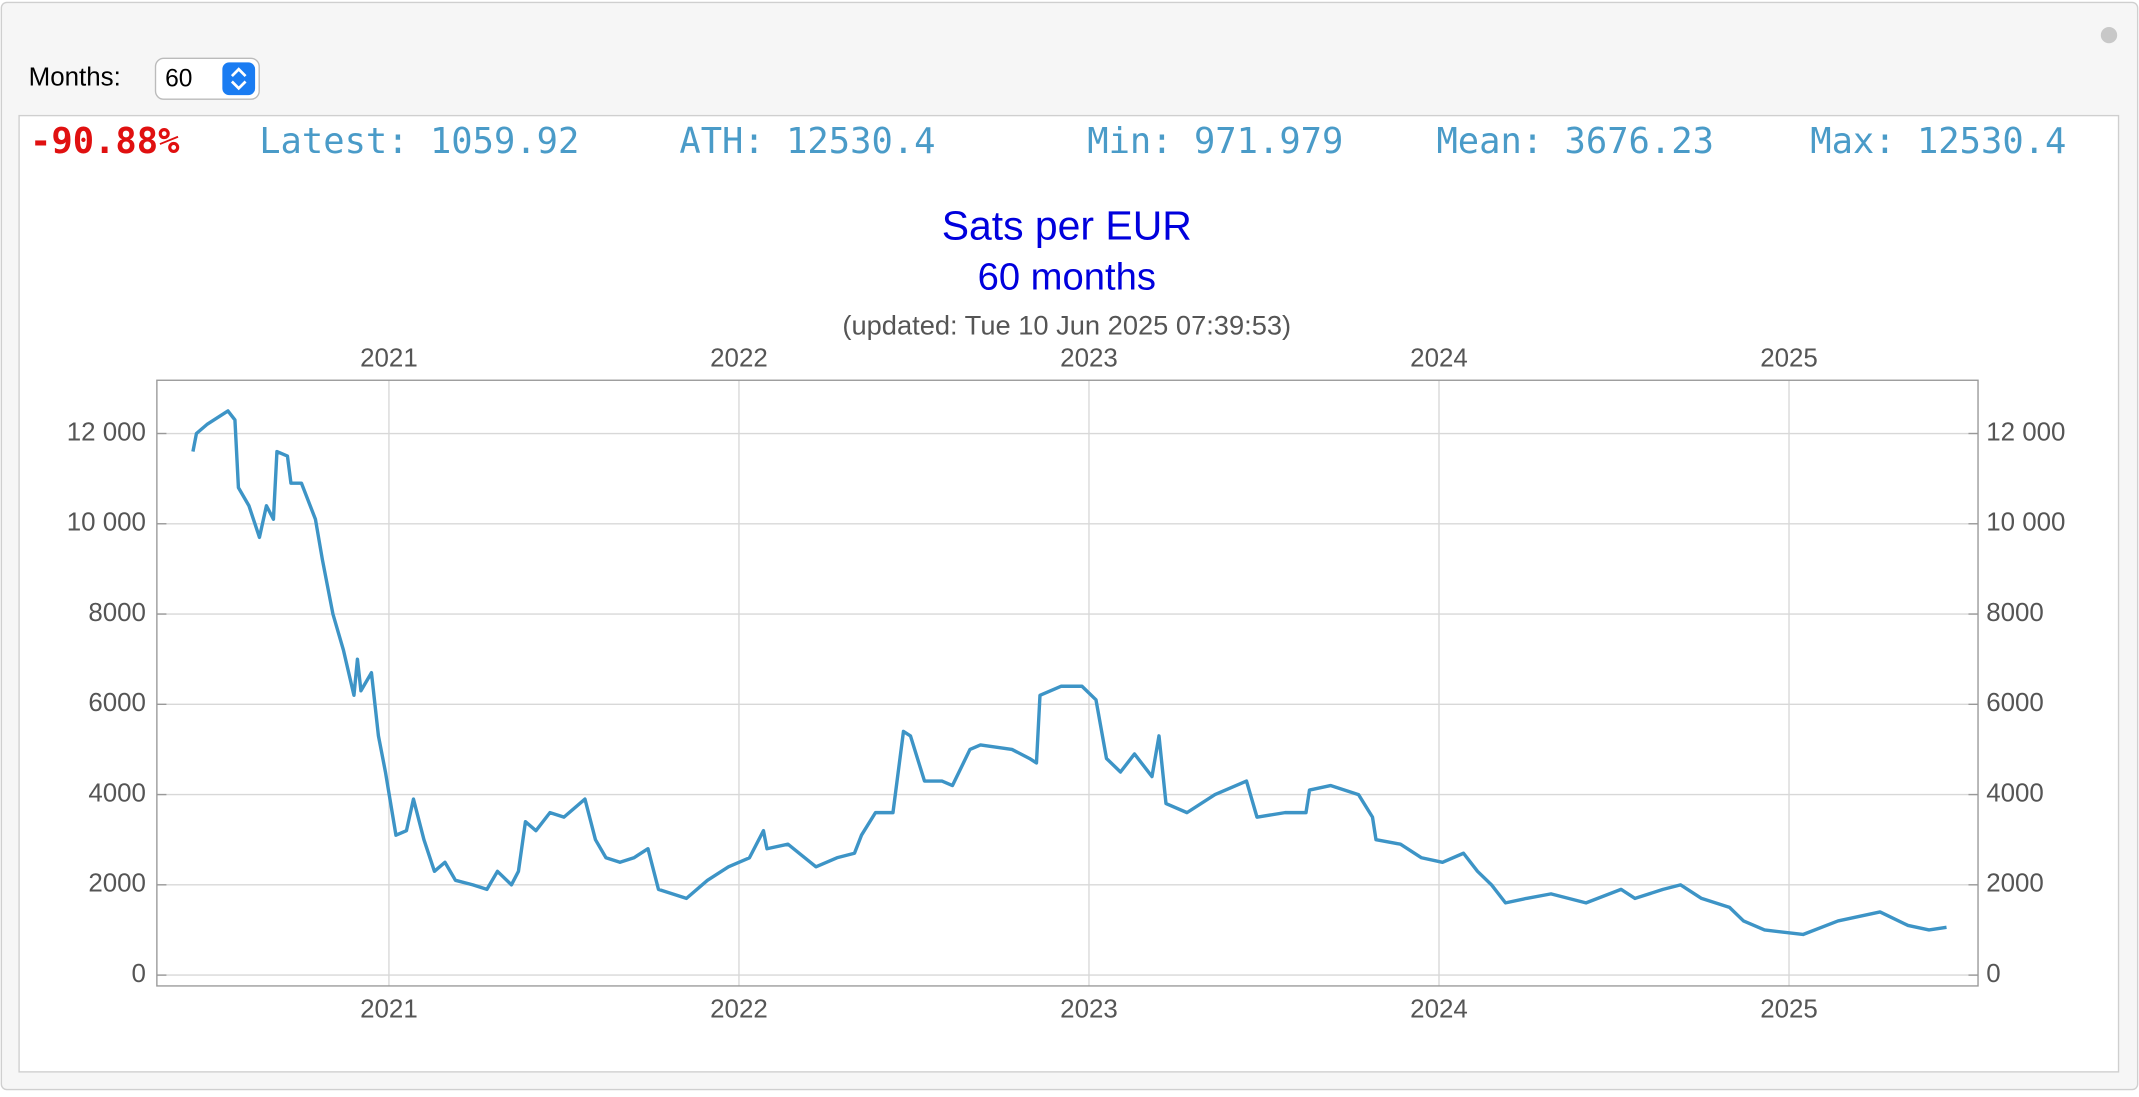  Describe the element at coordinates (1067, 276) in the screenshot. I see `chart-subtitle: 60 months` at that location.